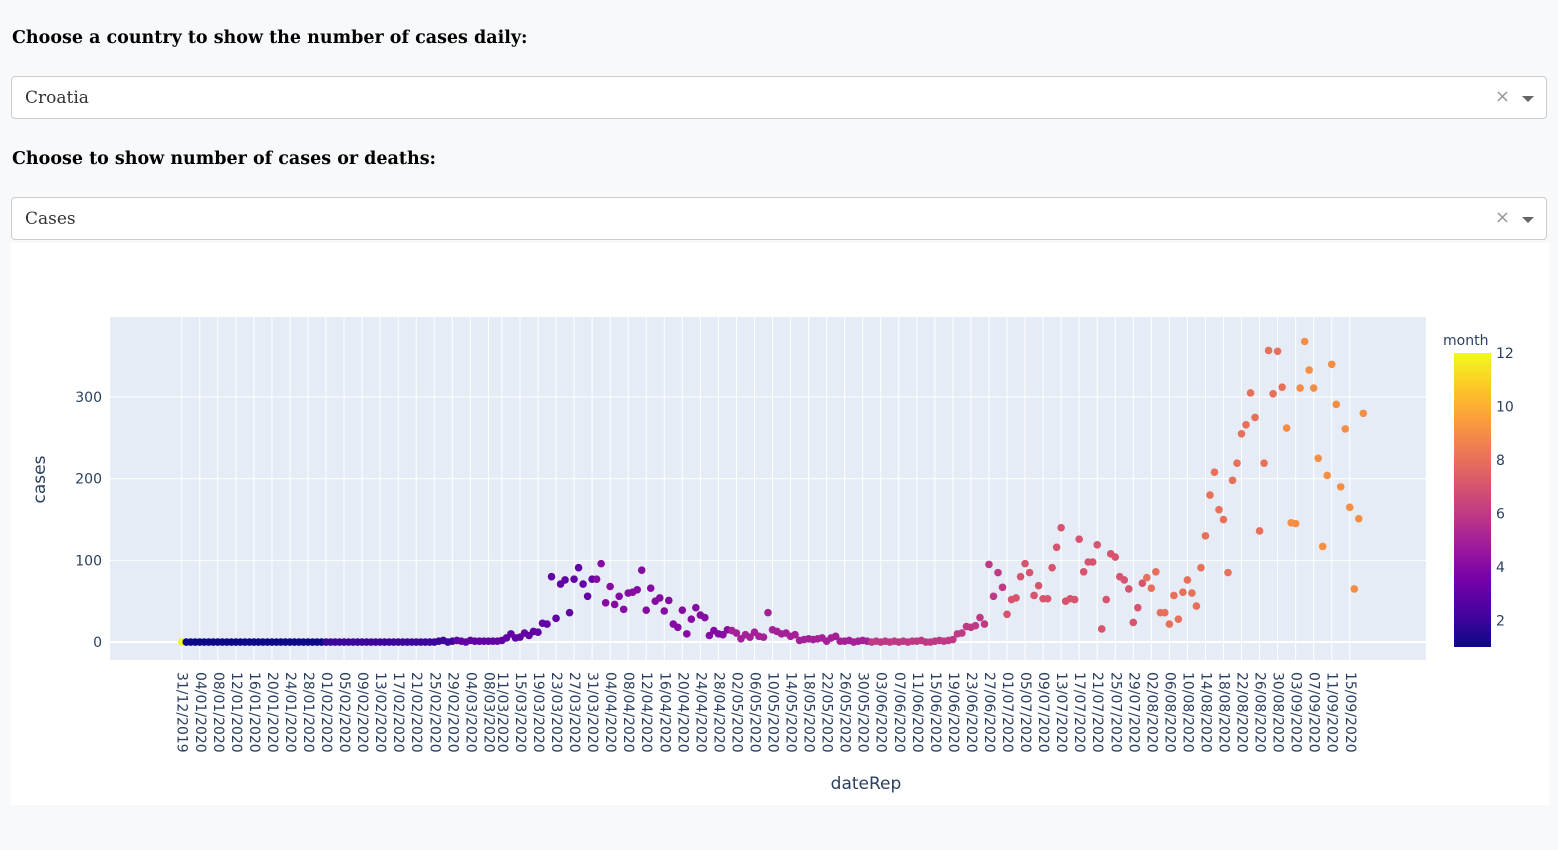  What do you see at coordinates (779, 97) in the screenshot?
I see `country-dropdown: Croatia ×` at bounding box center [779, 97].